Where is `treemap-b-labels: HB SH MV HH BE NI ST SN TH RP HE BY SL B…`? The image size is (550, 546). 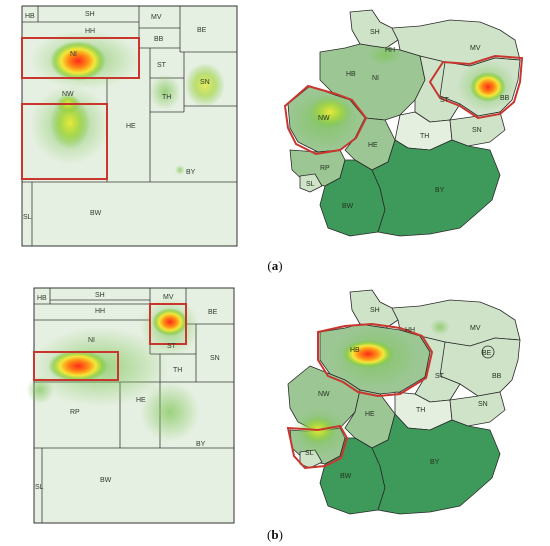
treemap-b-labels: HB SH MV HH BE NI ST SN TH RP HE BY SL B… is located at coordinates (127, 391).